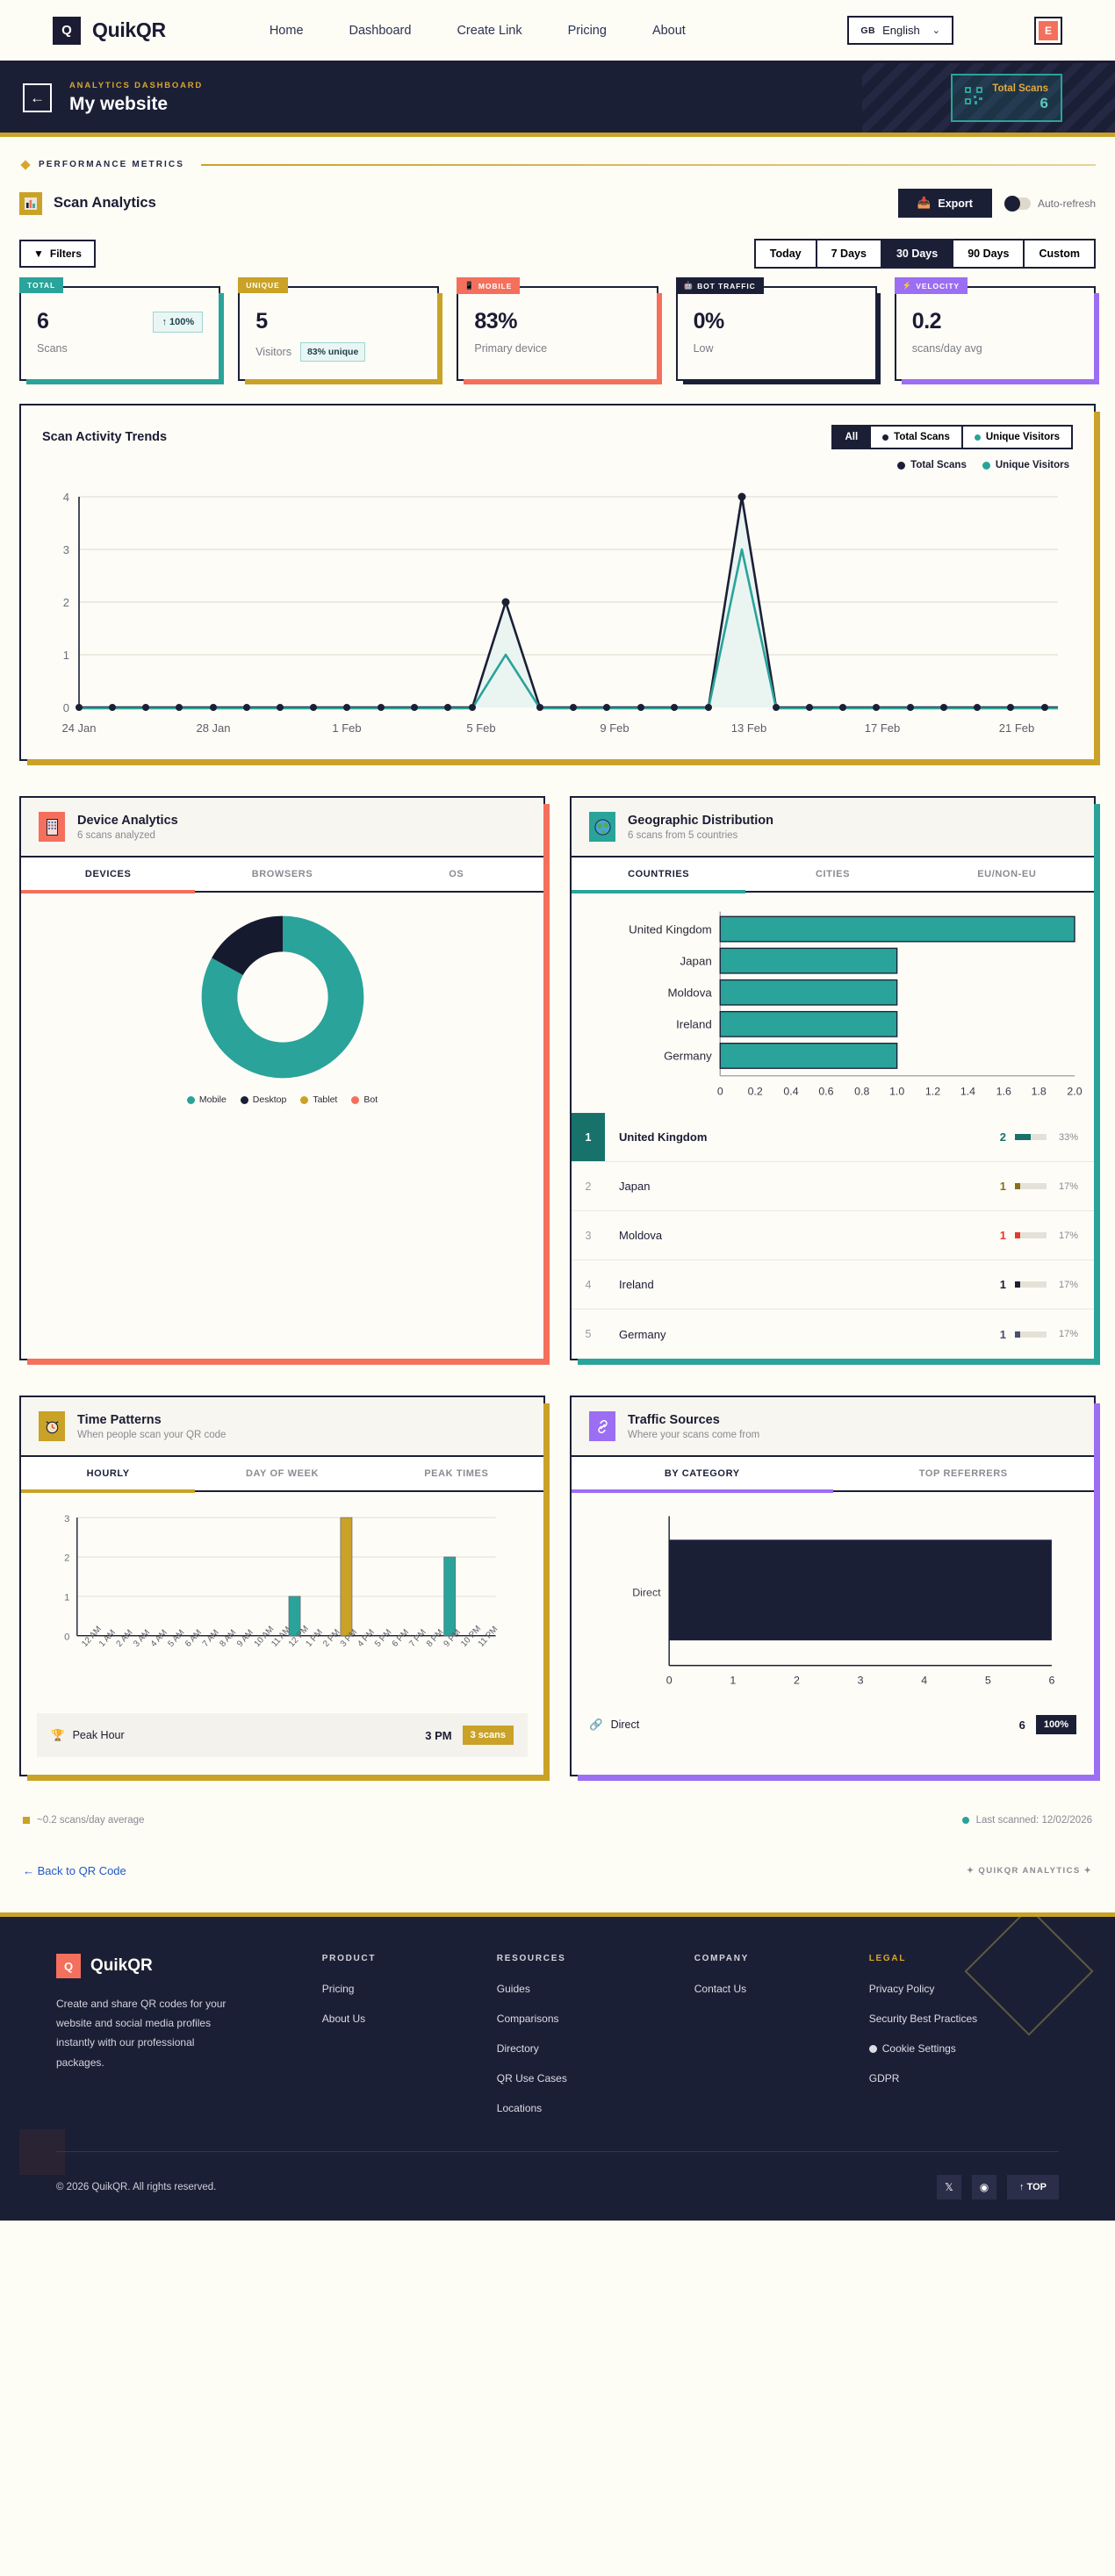 Image resolution: width=1115 pixels, height=2576 pixels. Describe the element at coordinates (558, 165) in the screenshot. I see `section-label-performance-metrics: PERFORMANCE METRICS` at that location.